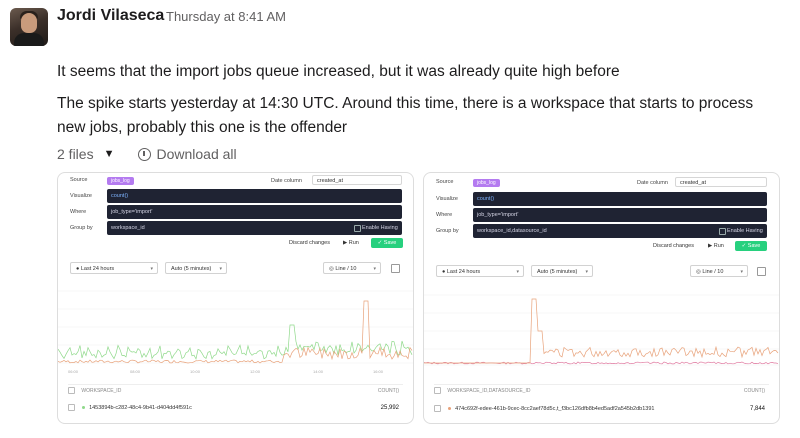  Describe the element at coordinates (29, 39) in the screenshot. I see `avatar-body` at that location.